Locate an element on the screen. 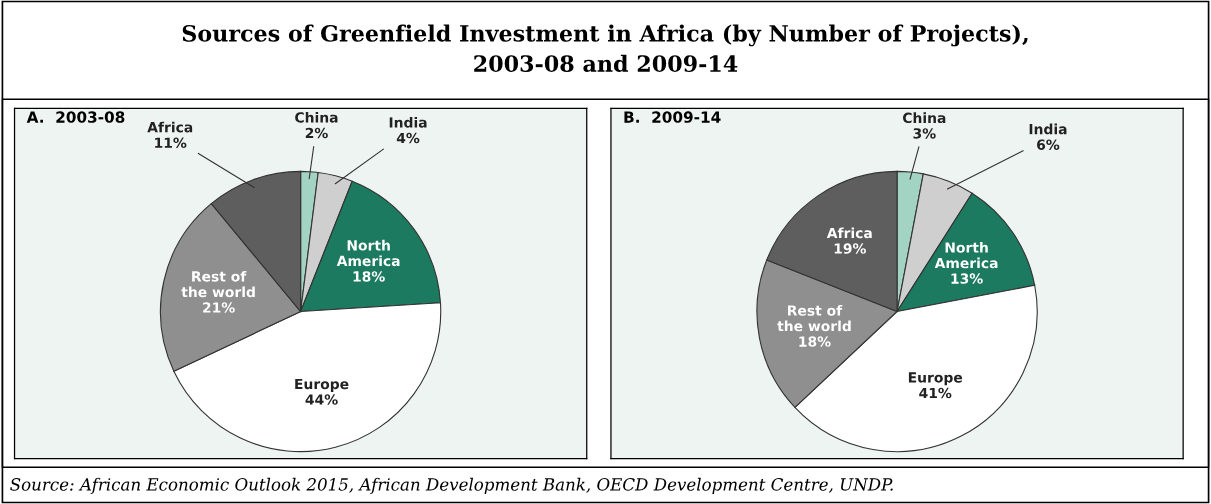  data-label: 6% is located at coordinates (1048, 144).